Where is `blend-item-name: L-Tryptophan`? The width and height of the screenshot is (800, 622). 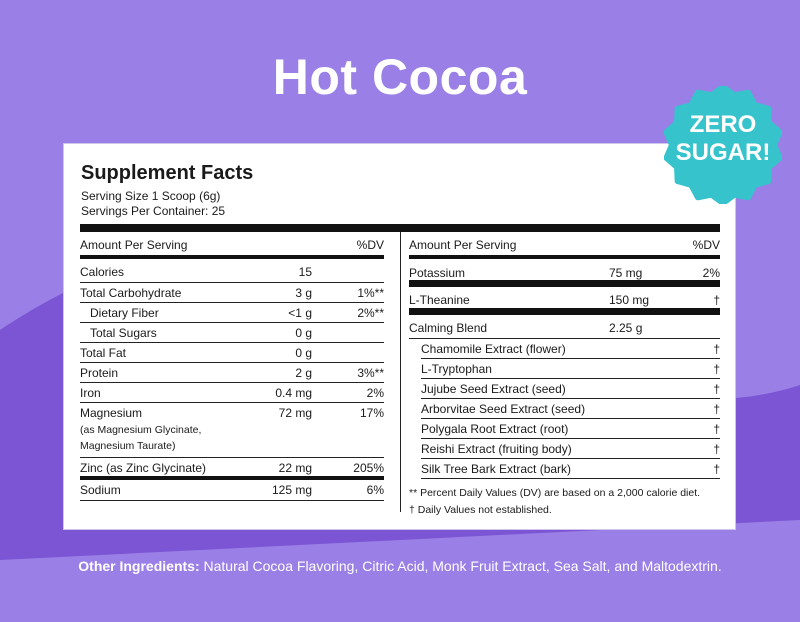 blend-item-name: L-Tryptophan is located at coordinates (456, 369).